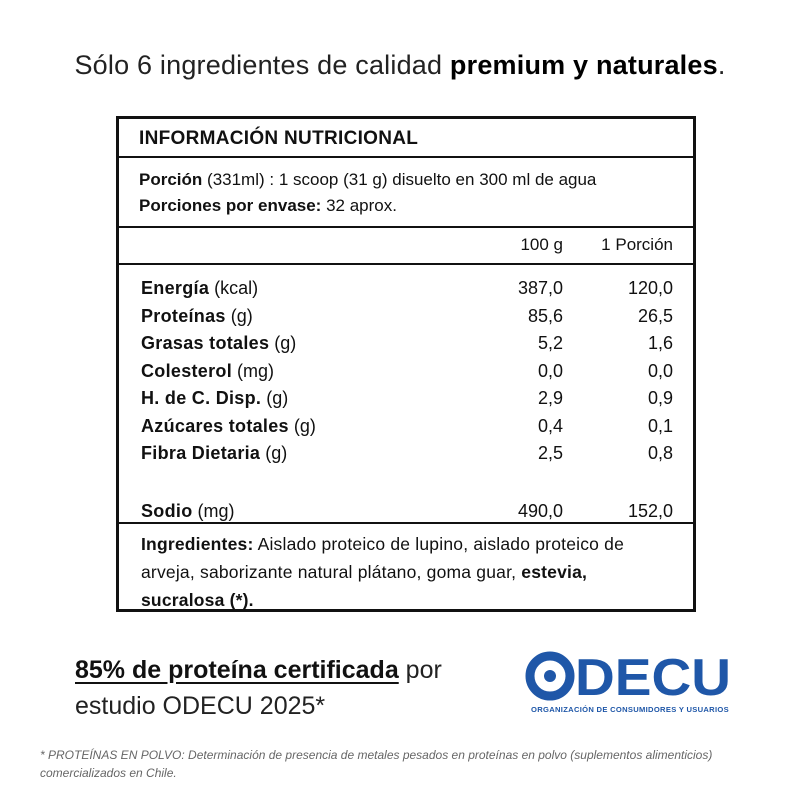 The height and width of the screenshot is (800, 800). Describe the element at coordinates (660, 453) in the screenshot. I see `nutrient-value-portion: 0,8` at that location.